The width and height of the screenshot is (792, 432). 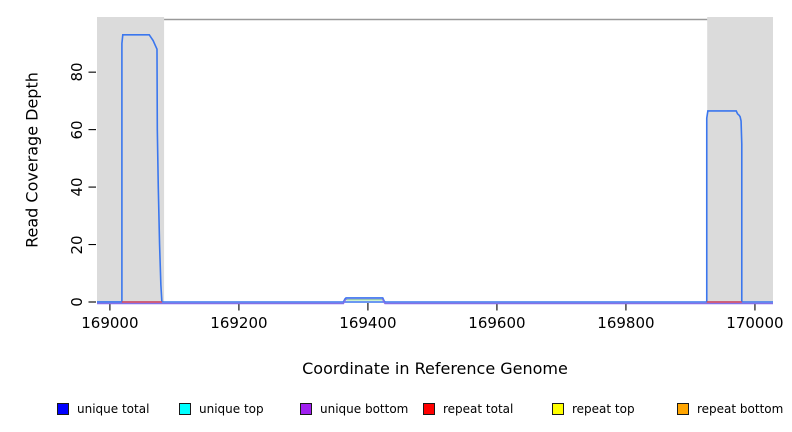 What do you see at coordinates (740, 409) in the screenshot?
I see `legend-label: repeat bottom` at bounding box center [740, 409].